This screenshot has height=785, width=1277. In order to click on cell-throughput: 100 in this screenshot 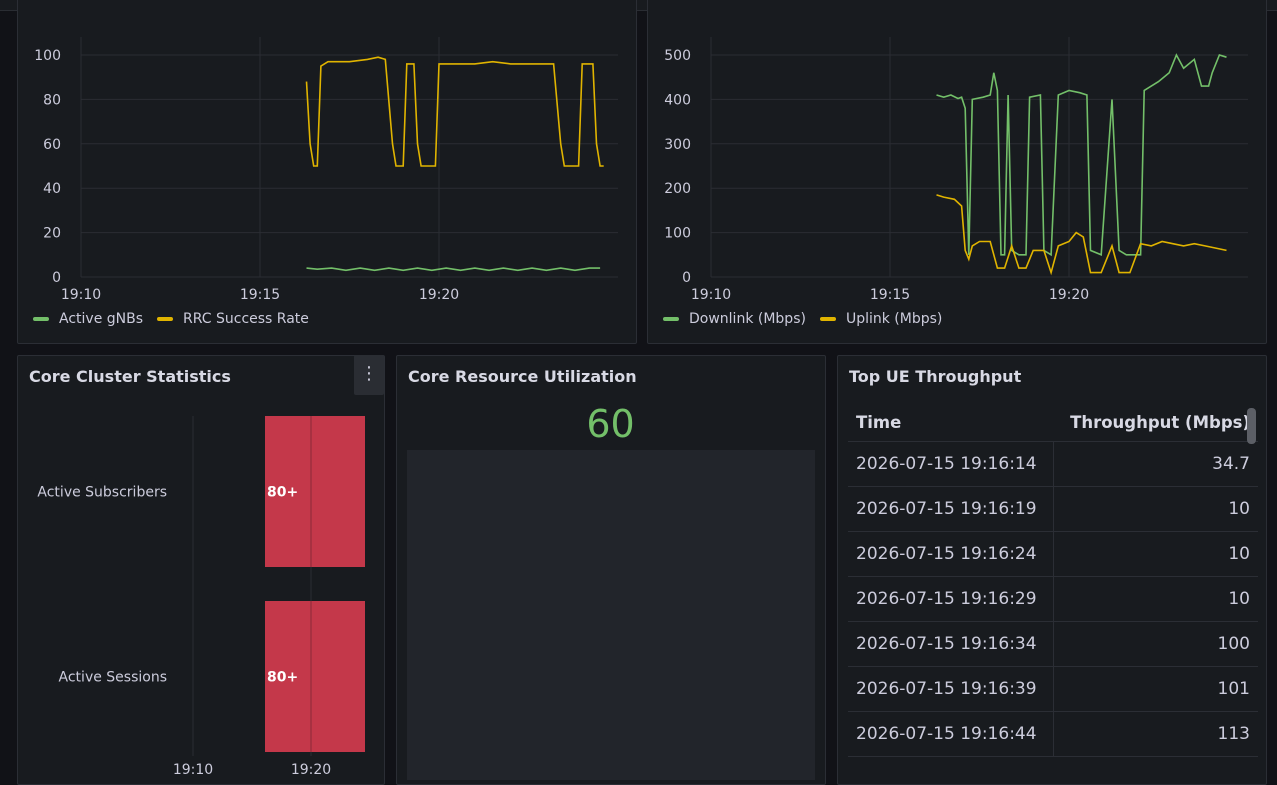, I will do `click(1155, 644)`.